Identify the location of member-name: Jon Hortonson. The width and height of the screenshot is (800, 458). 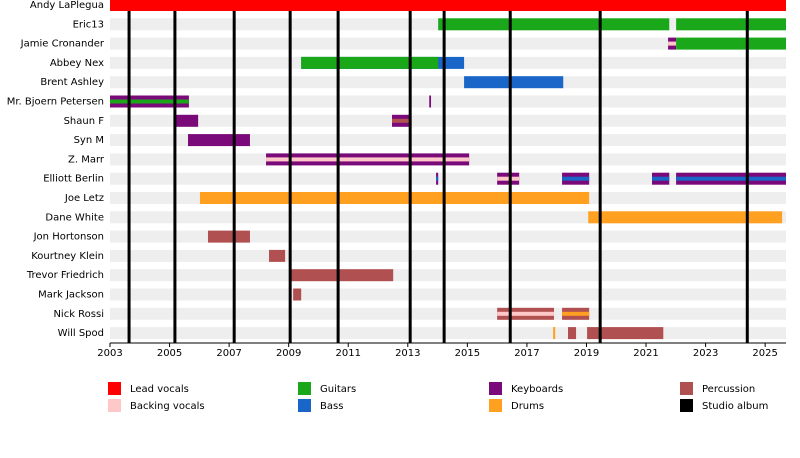
(68, 237).